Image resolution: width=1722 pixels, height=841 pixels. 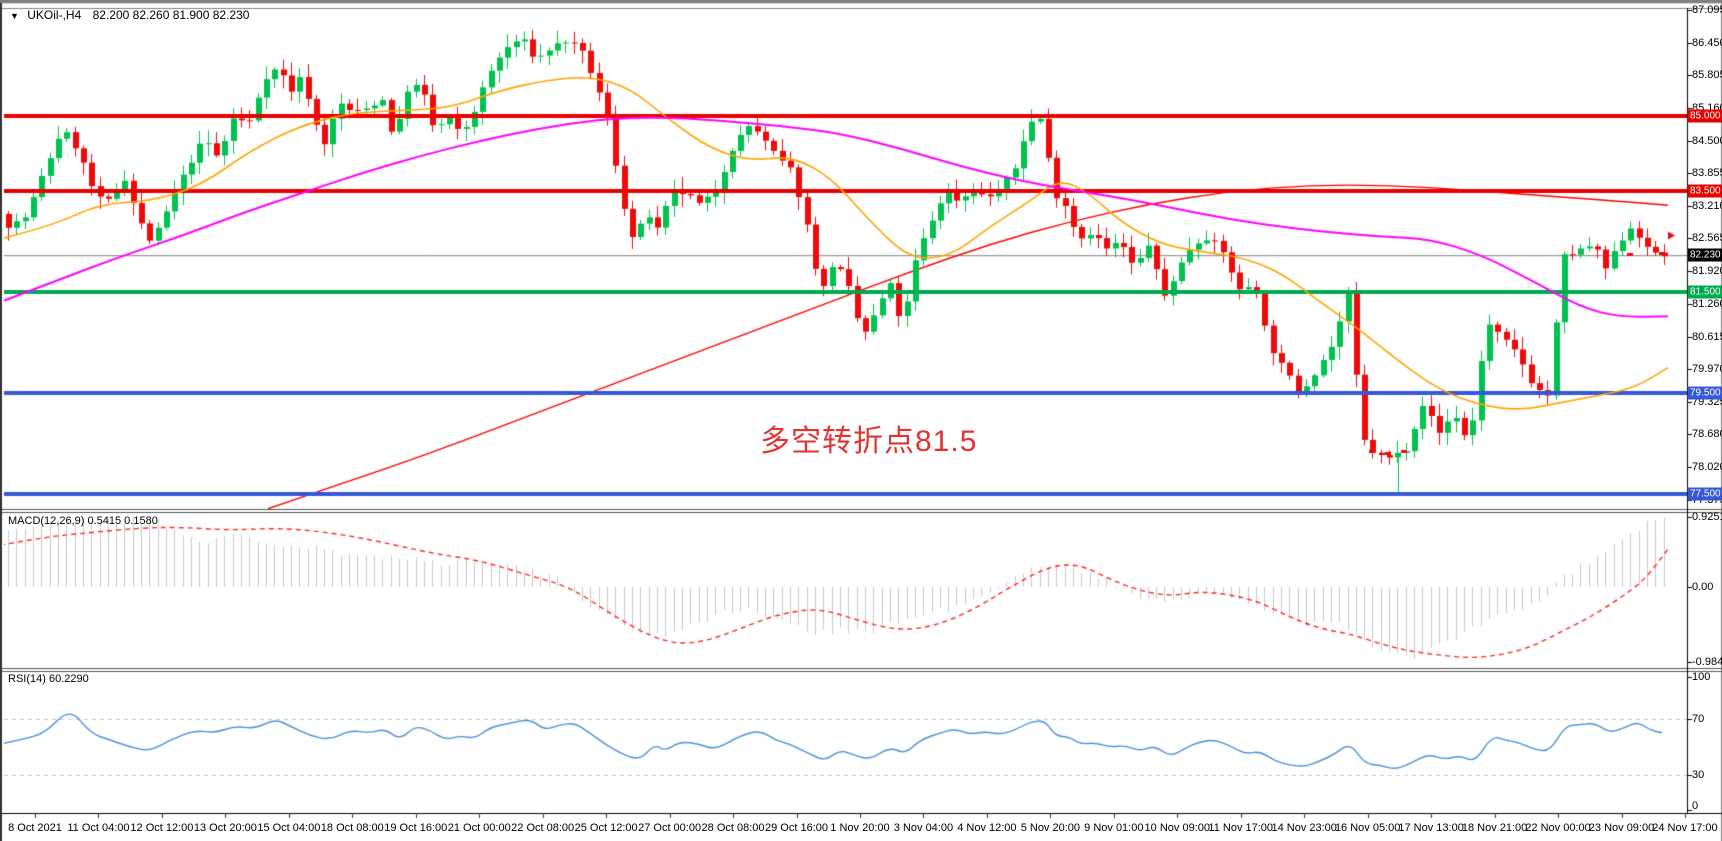 I want to click on macd-axis-tick: -0.9849, so click(x=1707, y=661).